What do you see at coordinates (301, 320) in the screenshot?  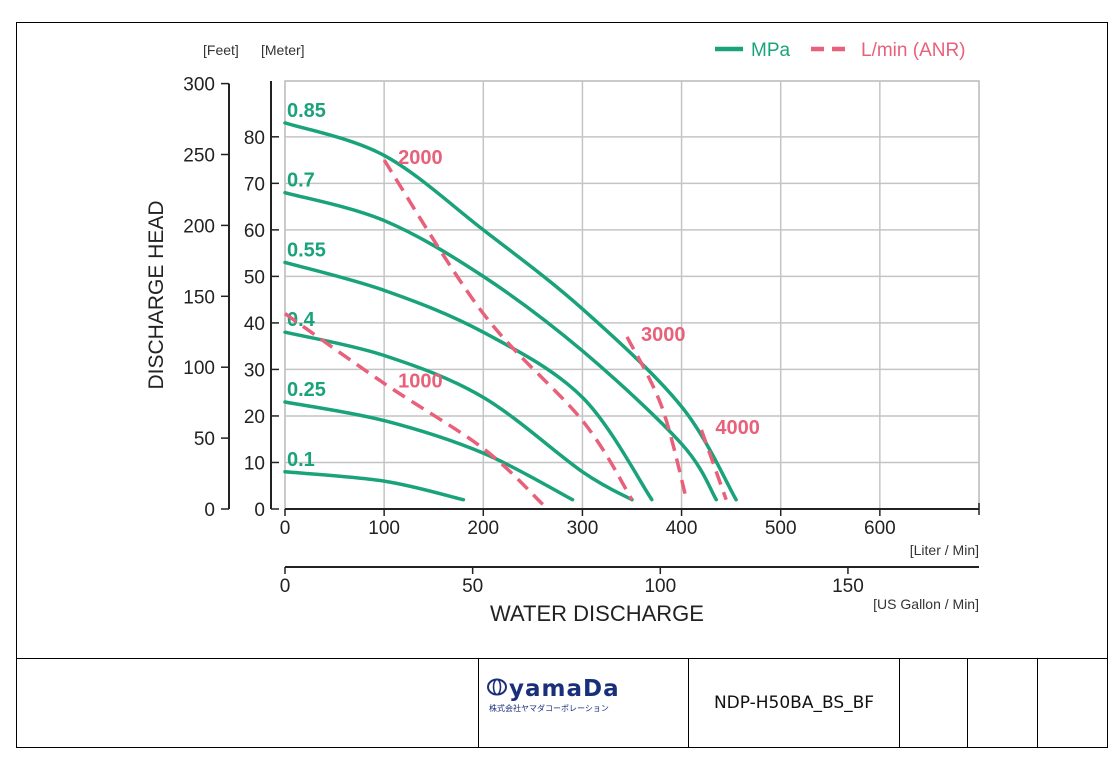 I see `pressure-label: 0.4` at bounding box center [301, 320].